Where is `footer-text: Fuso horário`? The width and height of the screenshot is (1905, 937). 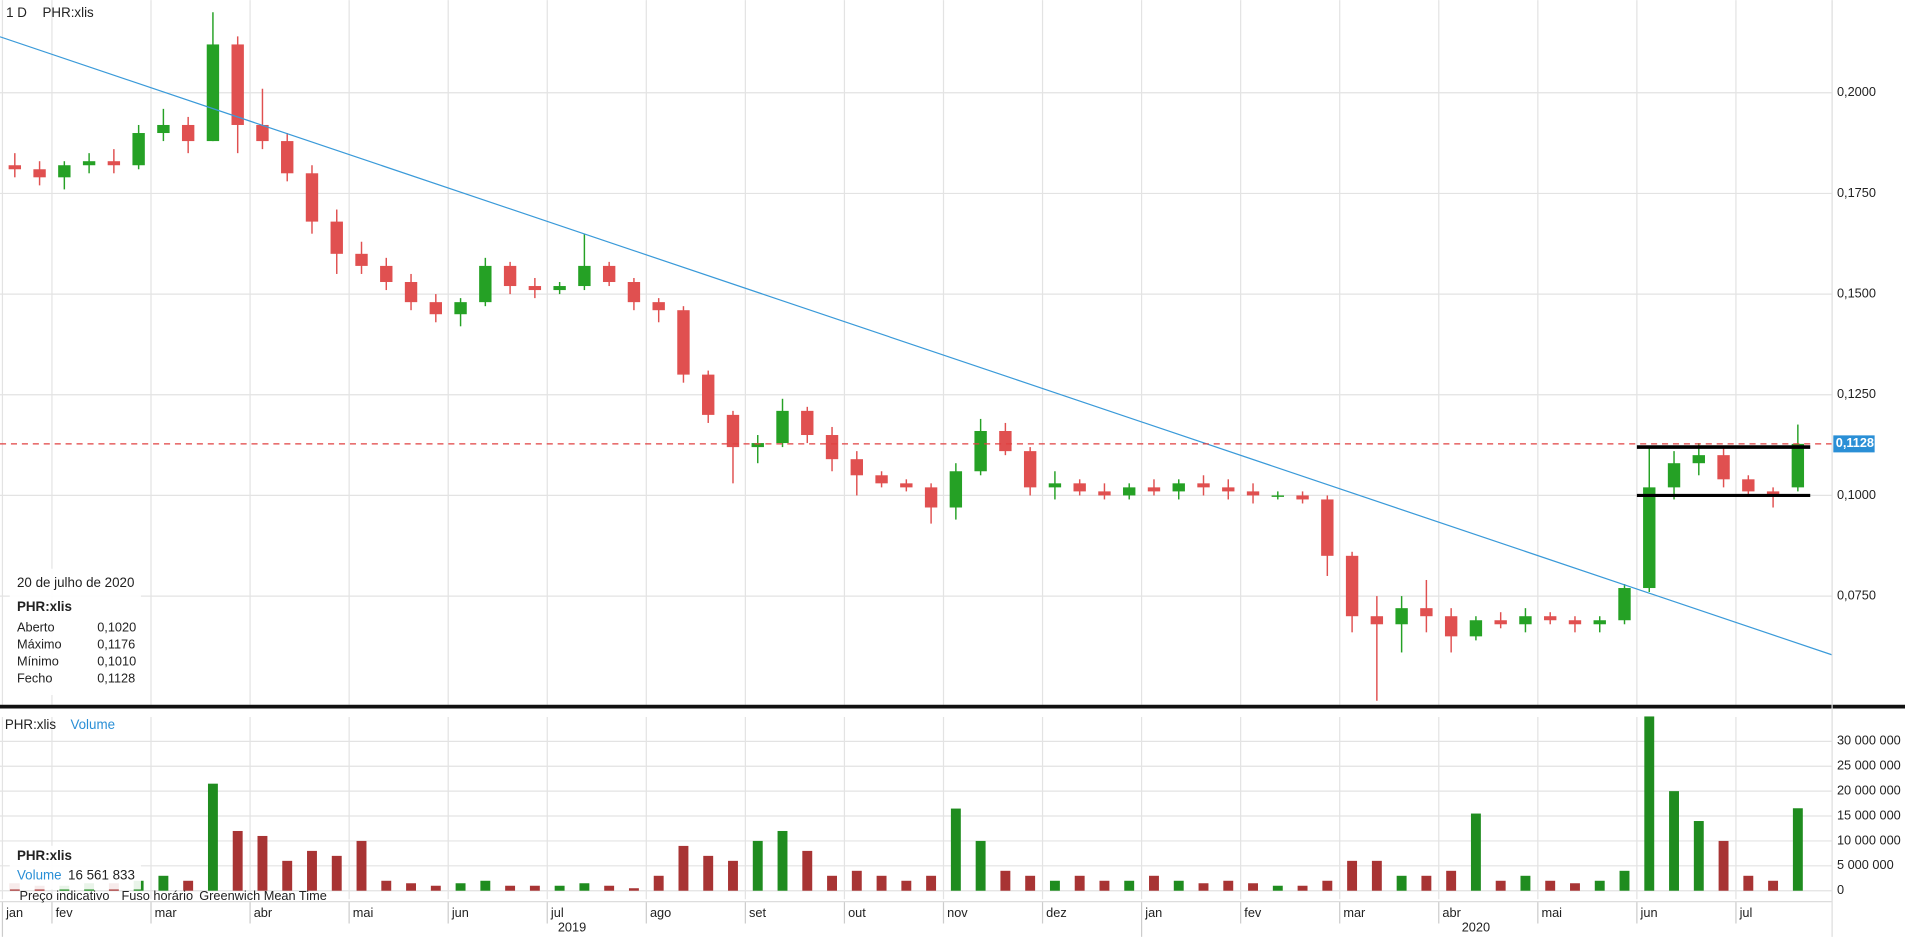
footer-text: Fuso horário is located at coordinates (157, 895).